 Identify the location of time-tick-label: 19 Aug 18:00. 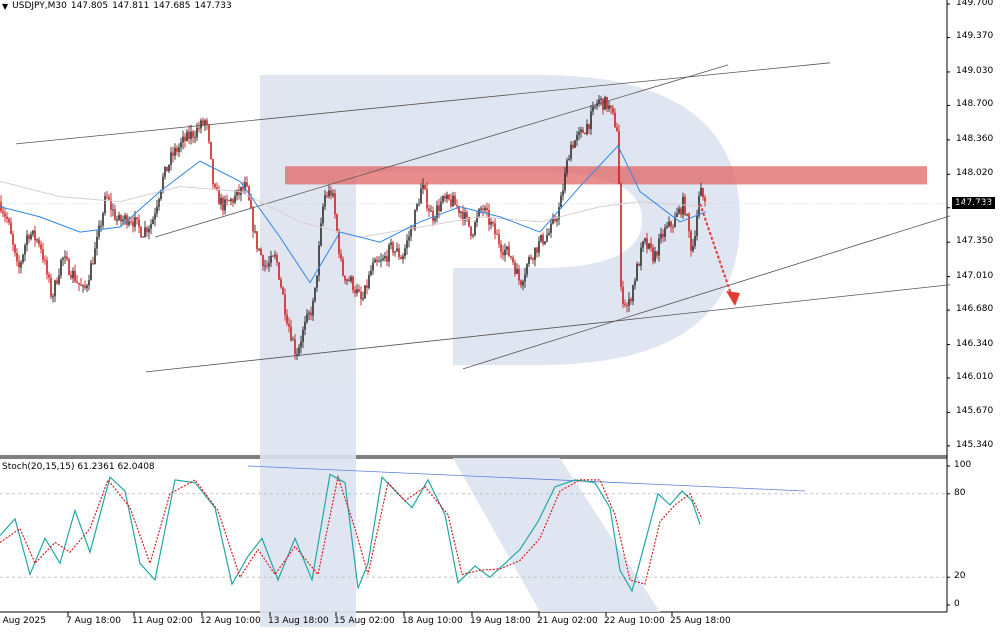
(500, 621).